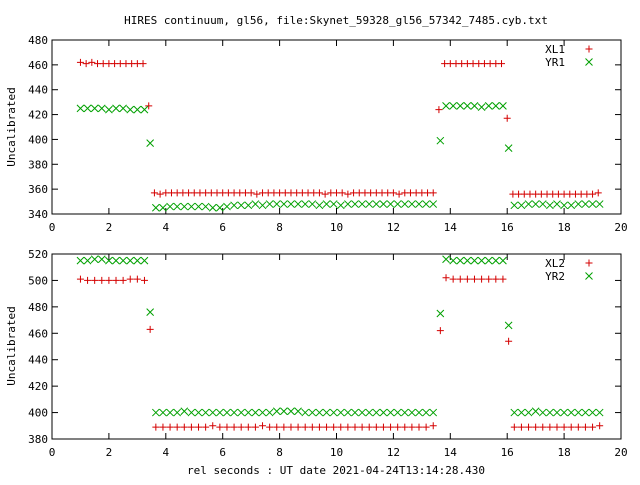  I want to click on legend-label-yr1: YR1, so click(555, 62).